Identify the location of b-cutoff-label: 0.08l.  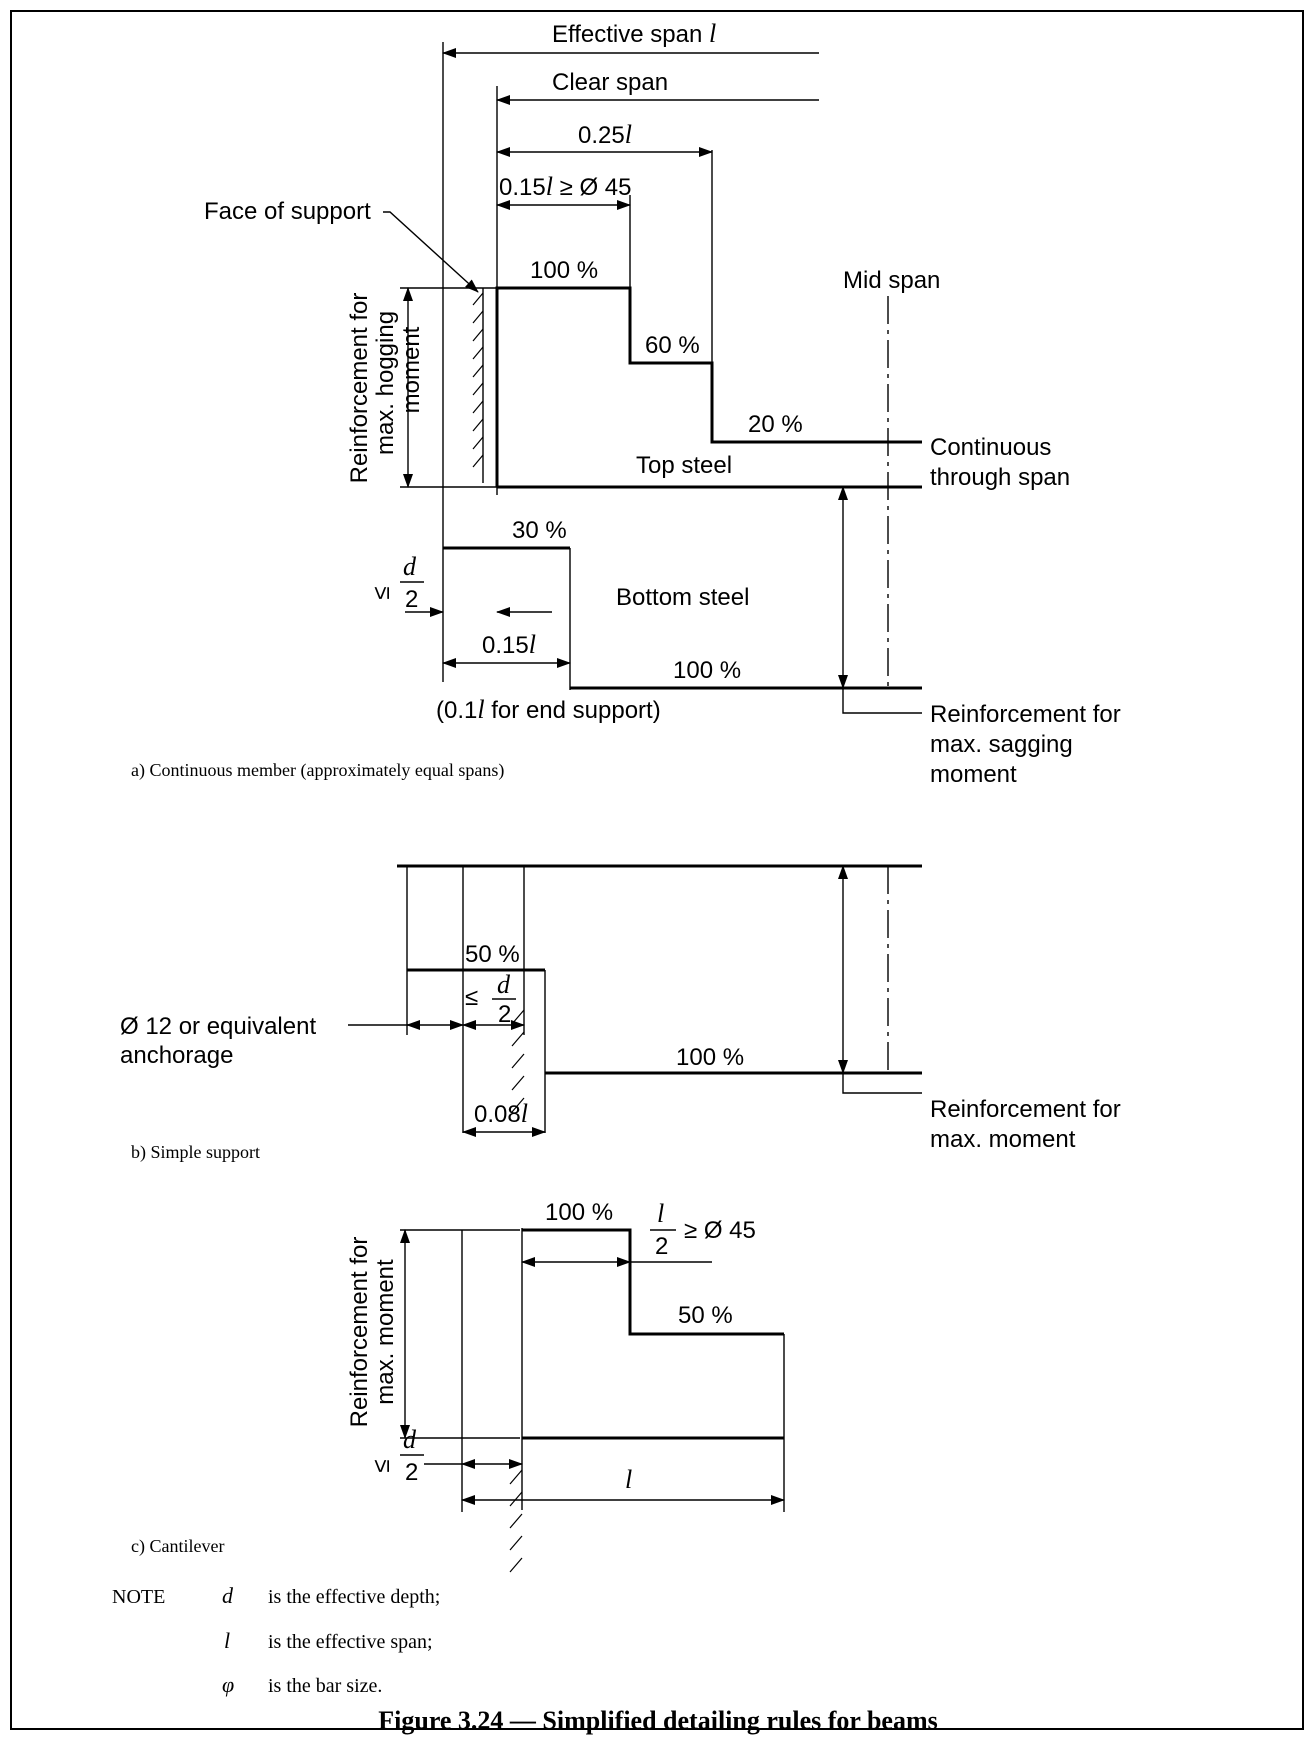
(501, 1113).